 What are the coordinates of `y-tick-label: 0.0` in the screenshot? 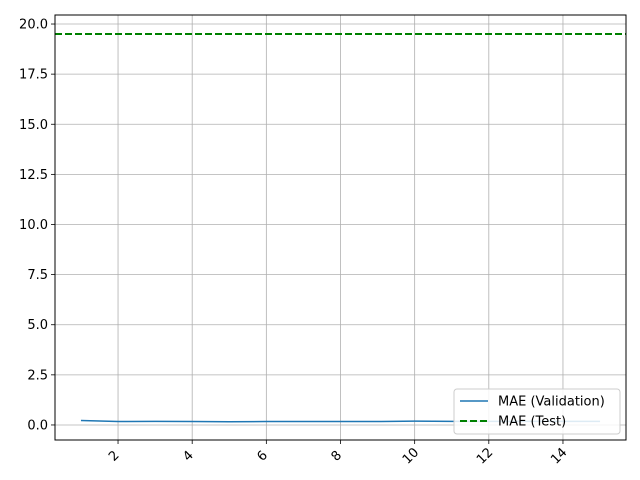 It's located at (37, 425).